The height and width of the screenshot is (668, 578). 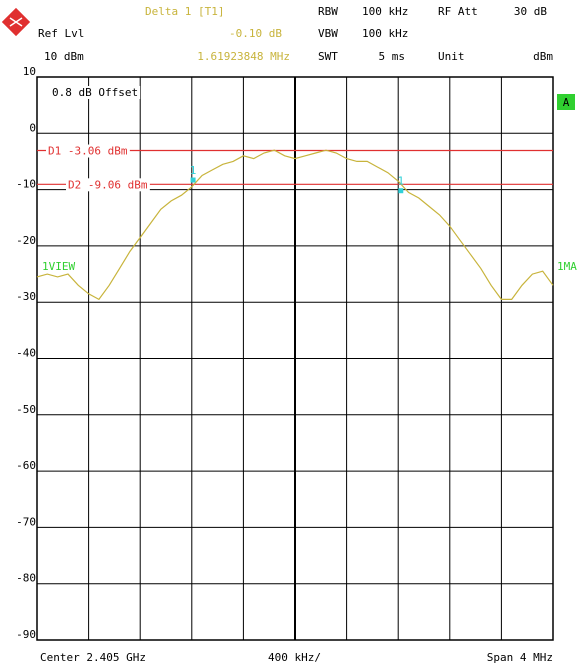 I want to click on rfatt-label: RF Att, so click(x=458, y=11).